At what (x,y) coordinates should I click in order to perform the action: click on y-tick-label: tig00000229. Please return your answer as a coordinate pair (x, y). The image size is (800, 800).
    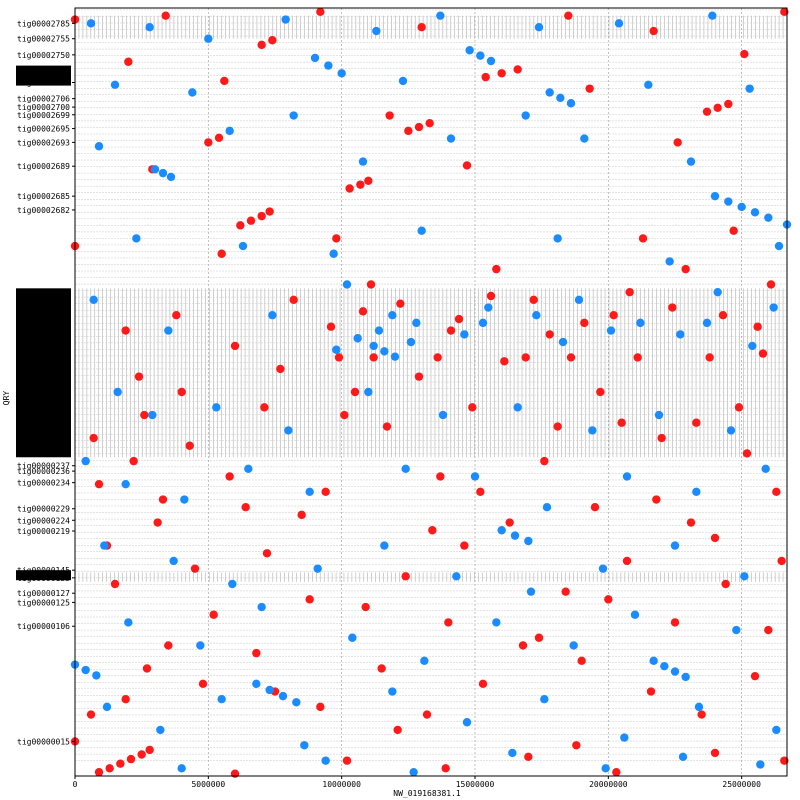
    Looking at the image, I should click on (43, 509).